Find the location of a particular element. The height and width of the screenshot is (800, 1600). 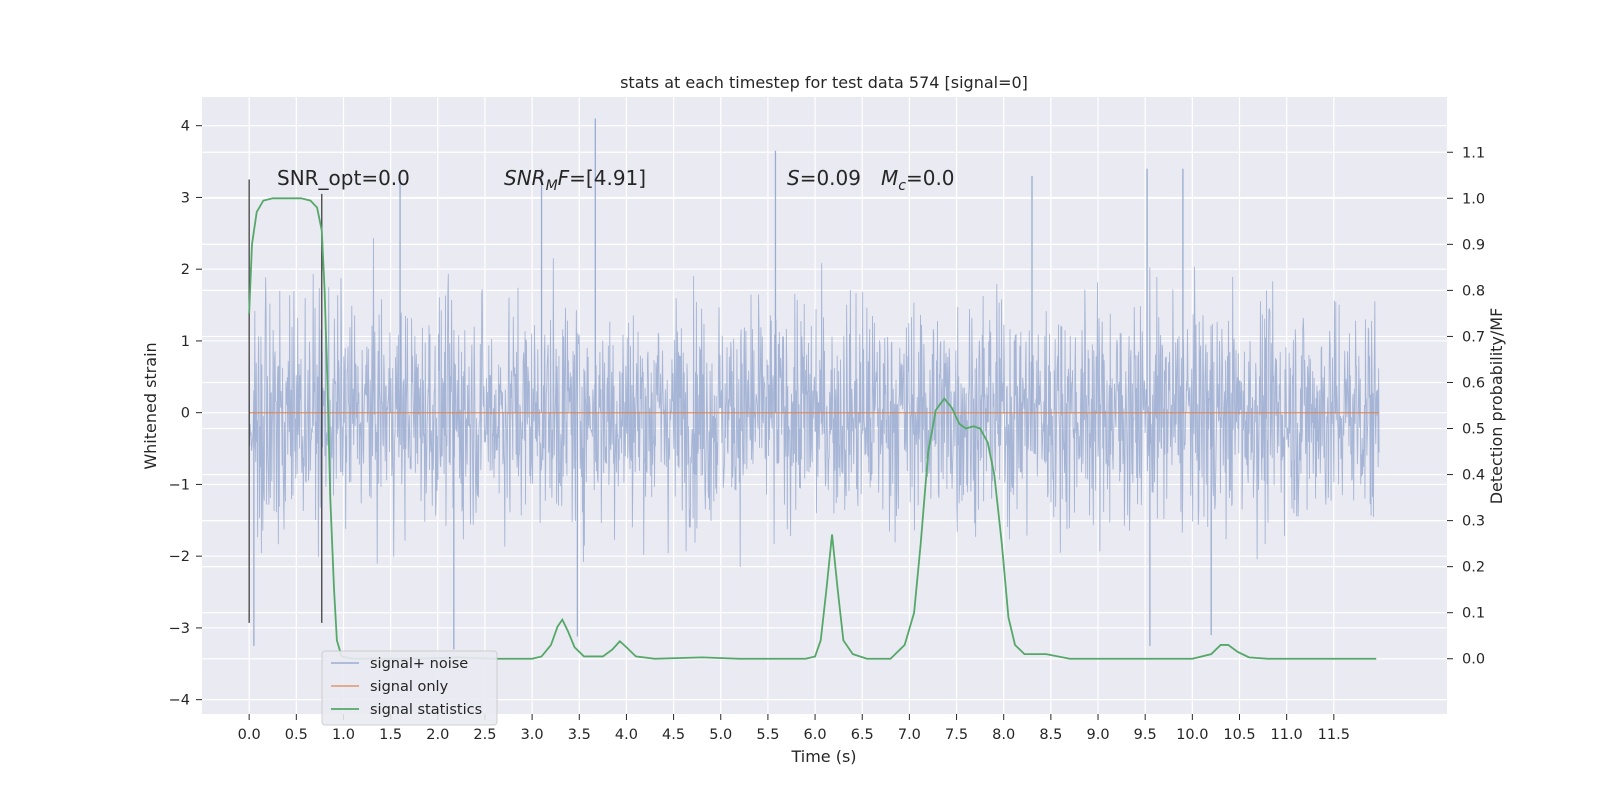

x-tick-label: 2.5 is located at coordinates (484, 735).